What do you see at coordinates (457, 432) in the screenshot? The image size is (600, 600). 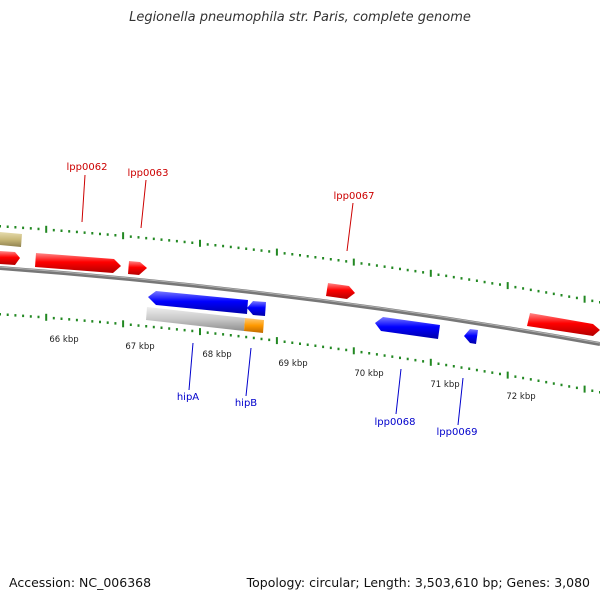 I see `gene-label-lpp0069: lpp0069` at bounding box center [457, 432].